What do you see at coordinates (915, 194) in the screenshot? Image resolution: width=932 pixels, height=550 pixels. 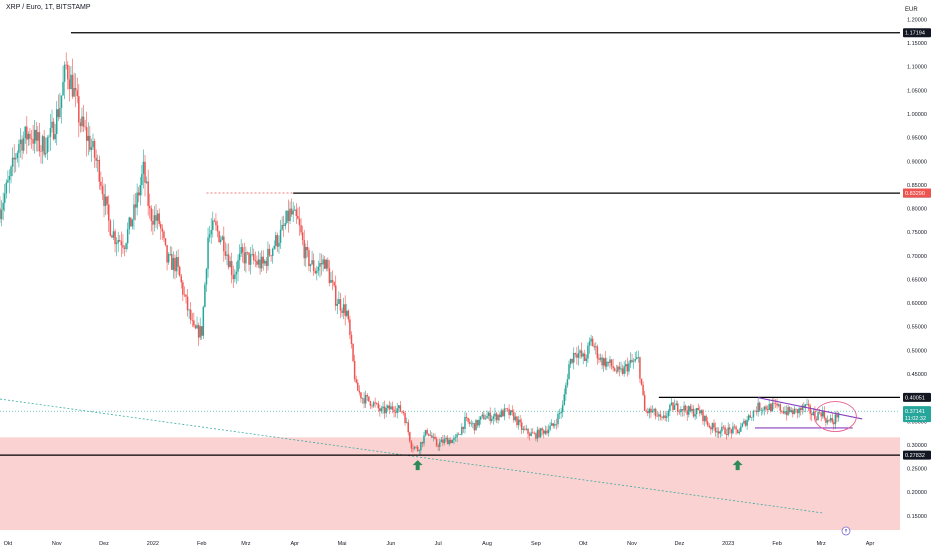 I see `marker-price-tag-text: 0.83290` at bounding box center [915, 194].